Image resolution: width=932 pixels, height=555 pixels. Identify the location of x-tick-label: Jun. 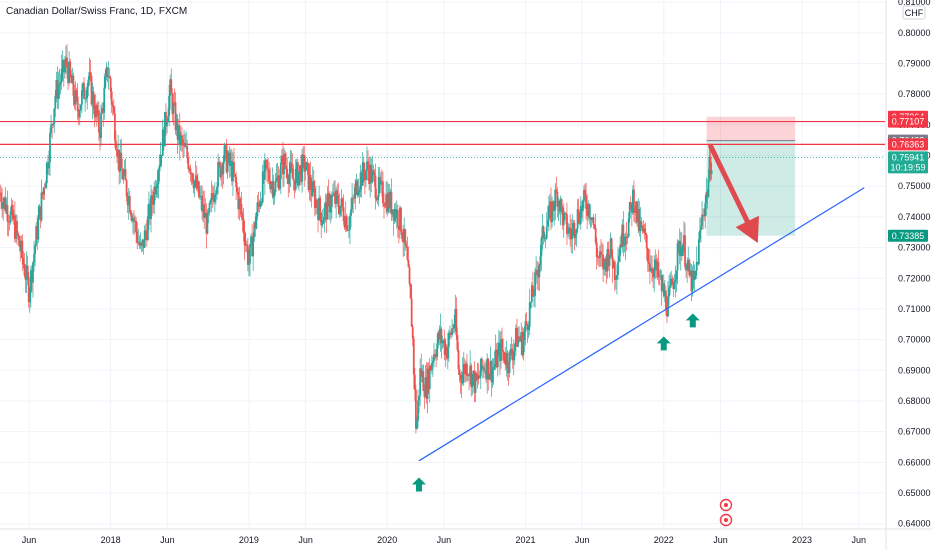
(305, 540).